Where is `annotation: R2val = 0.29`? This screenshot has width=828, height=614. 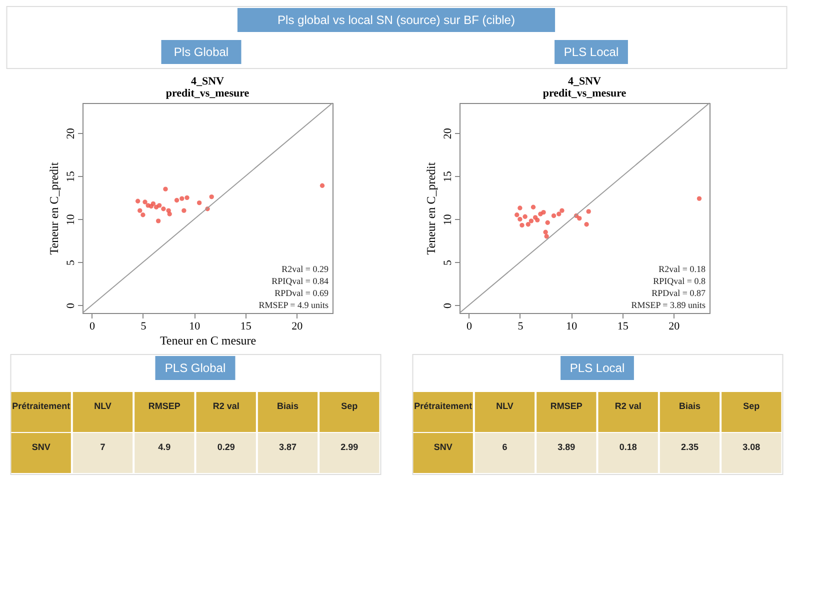 annotation: R2val = 0.29 is located at coordinates (305, 269).